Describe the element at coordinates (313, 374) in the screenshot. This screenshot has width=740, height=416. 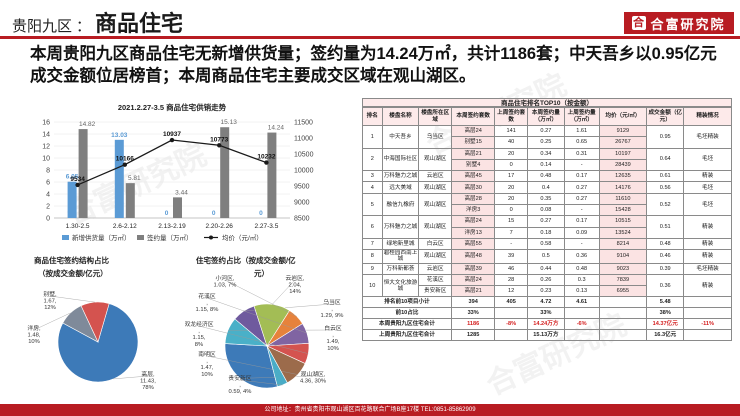
I see `pie-slice-label-line: 观山湖区,` at that location.